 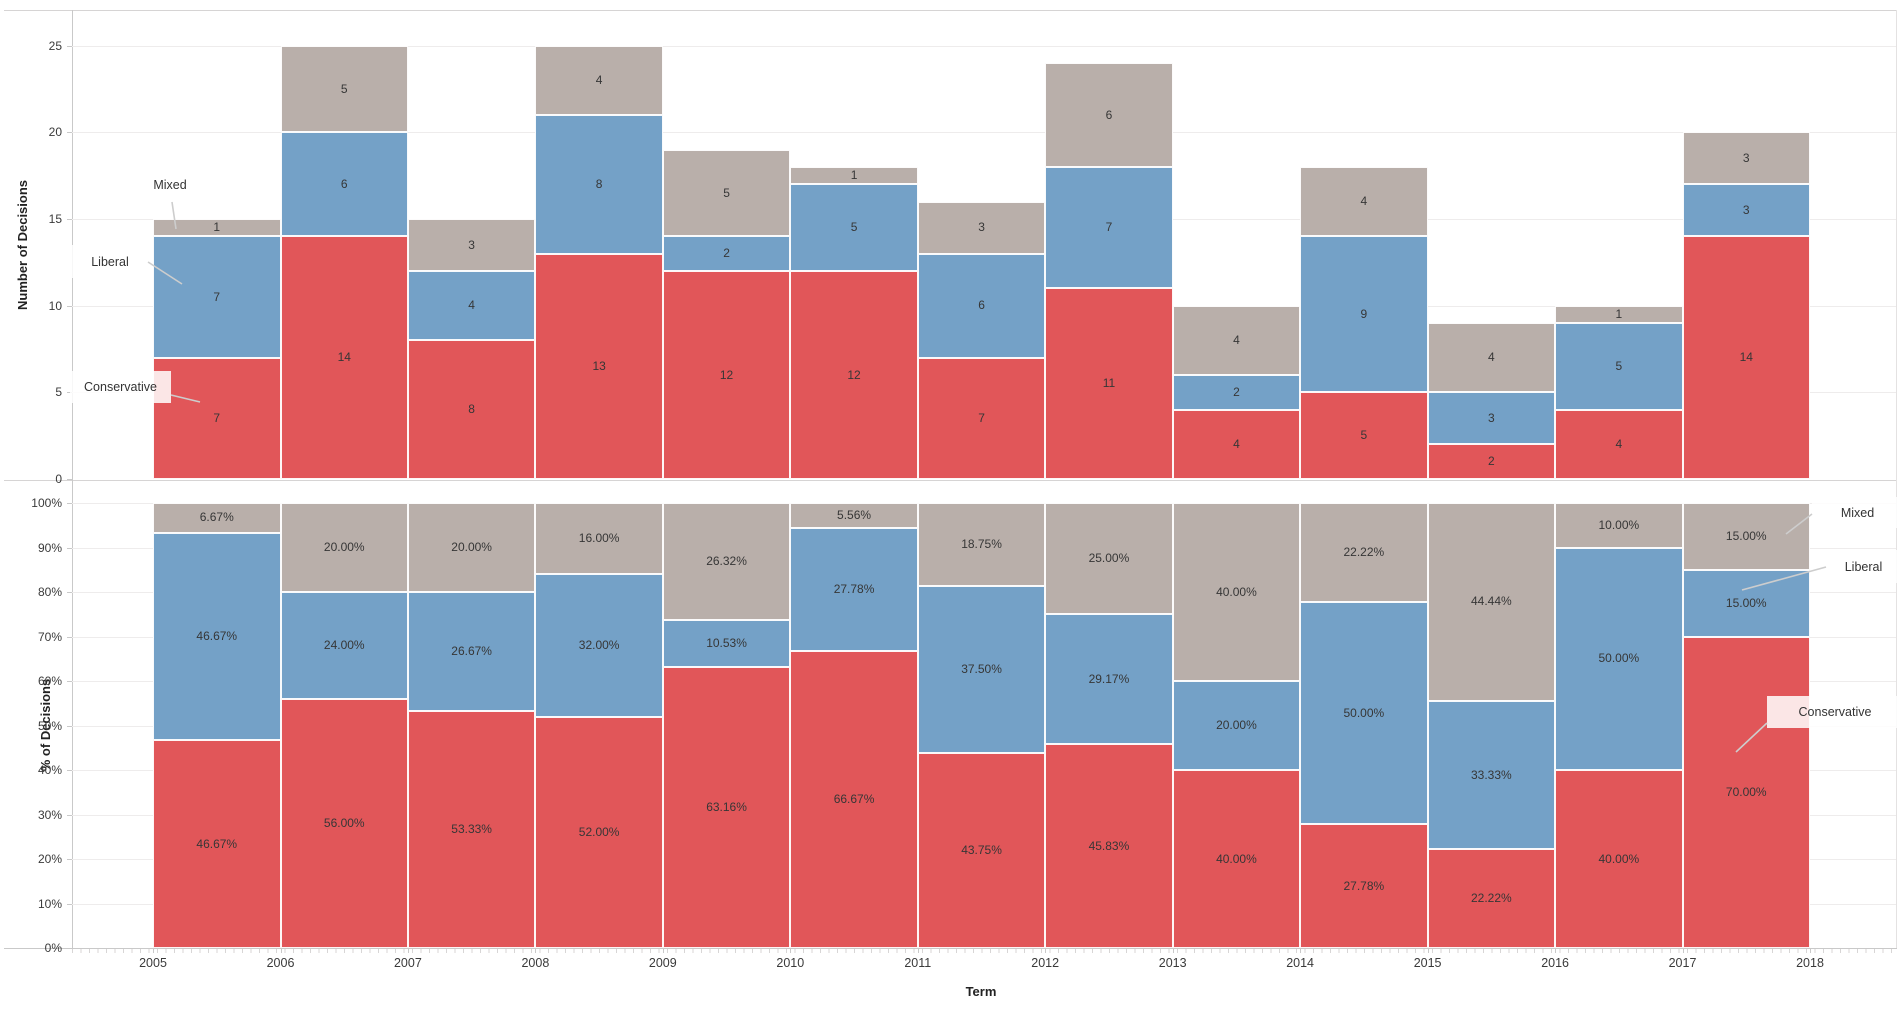 I want to click on y-tick-label: 10%, so click(x=49, y=903).